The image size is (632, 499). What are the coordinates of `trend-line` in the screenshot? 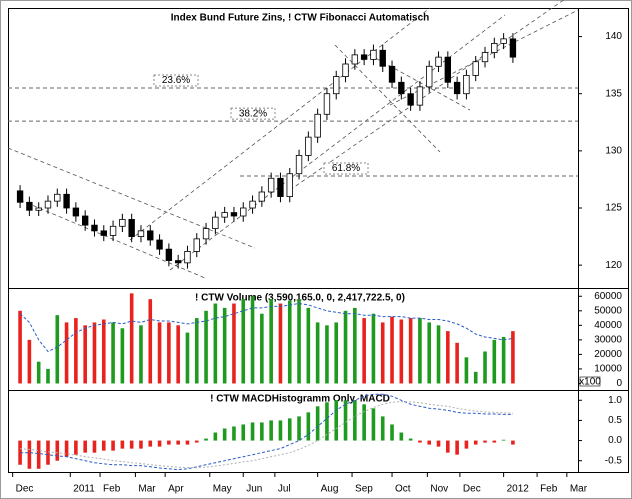 It's located at (131, 198).